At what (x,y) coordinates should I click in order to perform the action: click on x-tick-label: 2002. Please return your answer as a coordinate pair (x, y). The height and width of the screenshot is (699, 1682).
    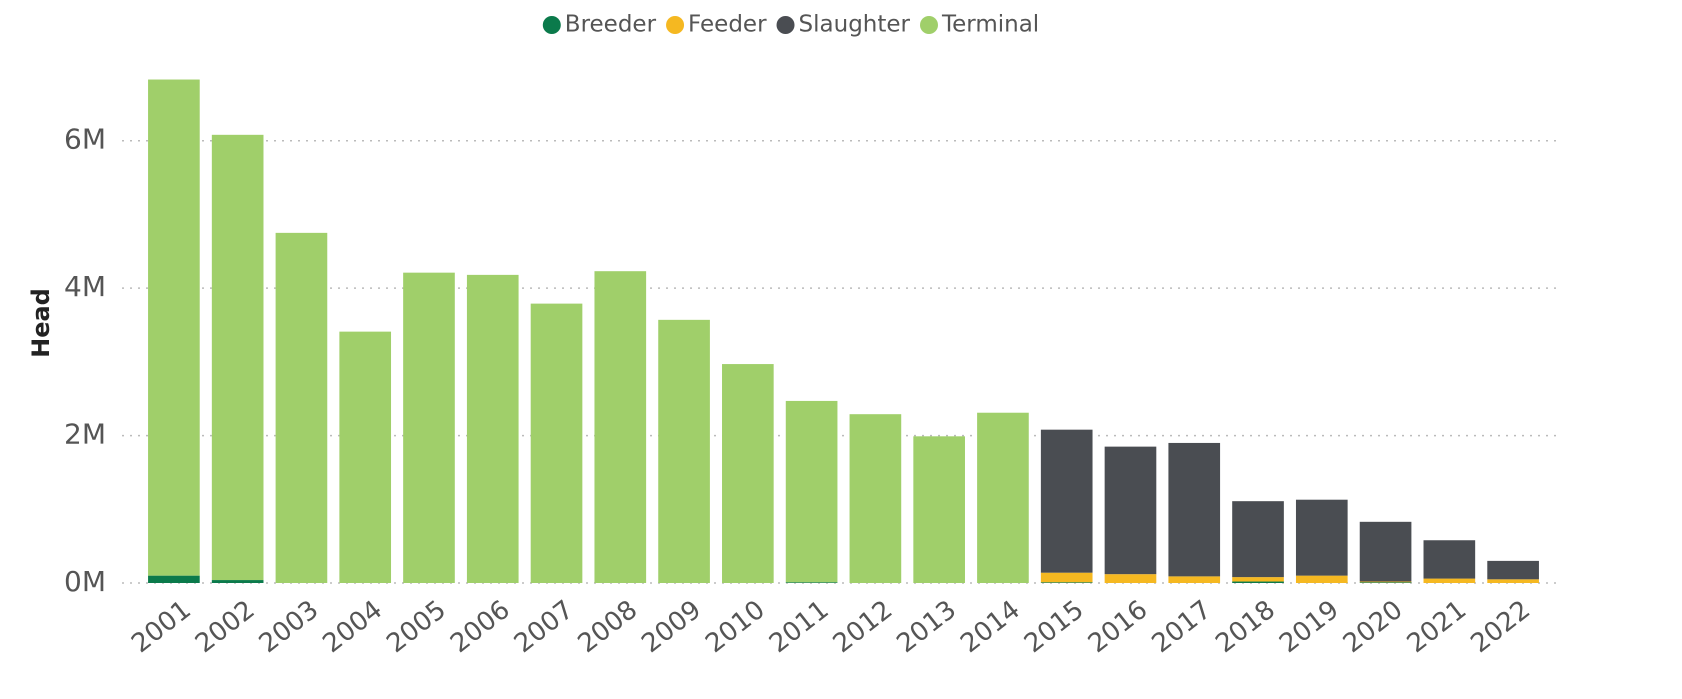
    Looking at the image, I should click on (225, 627).